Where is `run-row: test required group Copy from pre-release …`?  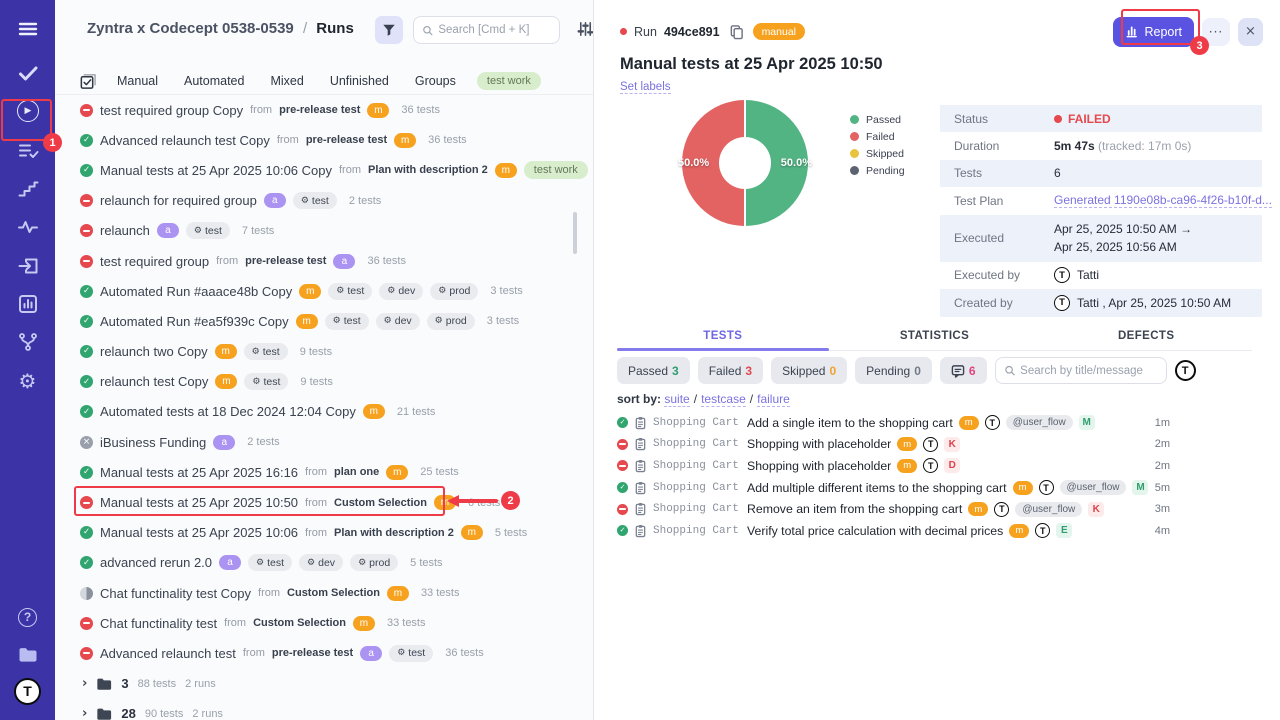
run-row: test required group Copy from pre-release … is located at coordinates (324, 110).